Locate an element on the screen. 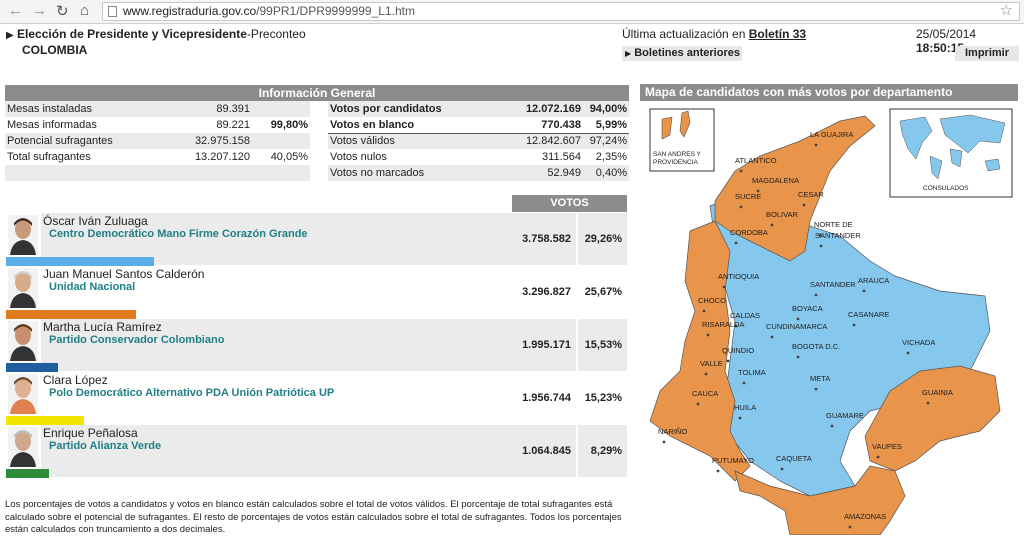  update-label: Última actualización en is located at coordinates (684, 34).